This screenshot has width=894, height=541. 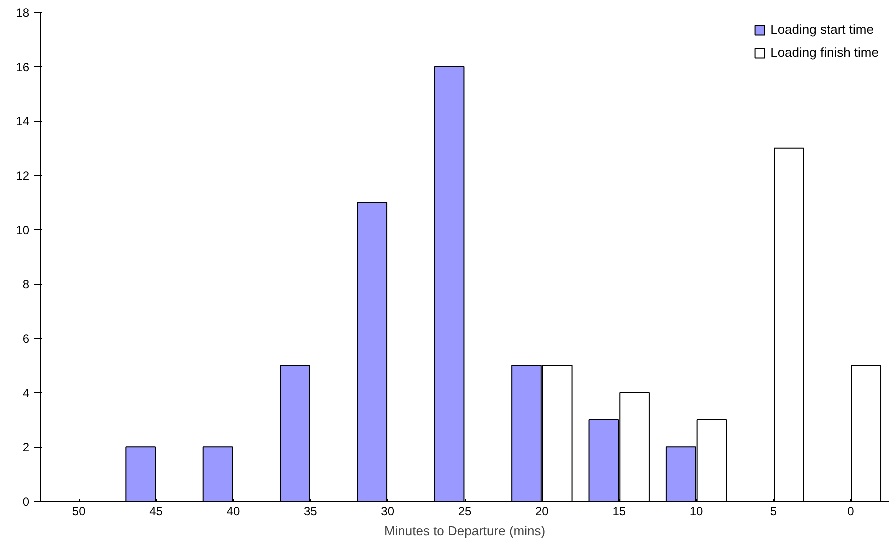 What do you see at coordinates (465, 531) in the screenshot?
I see `x-axis-title: Minutes to Departure (mins)` at bounding box center [465, 531].